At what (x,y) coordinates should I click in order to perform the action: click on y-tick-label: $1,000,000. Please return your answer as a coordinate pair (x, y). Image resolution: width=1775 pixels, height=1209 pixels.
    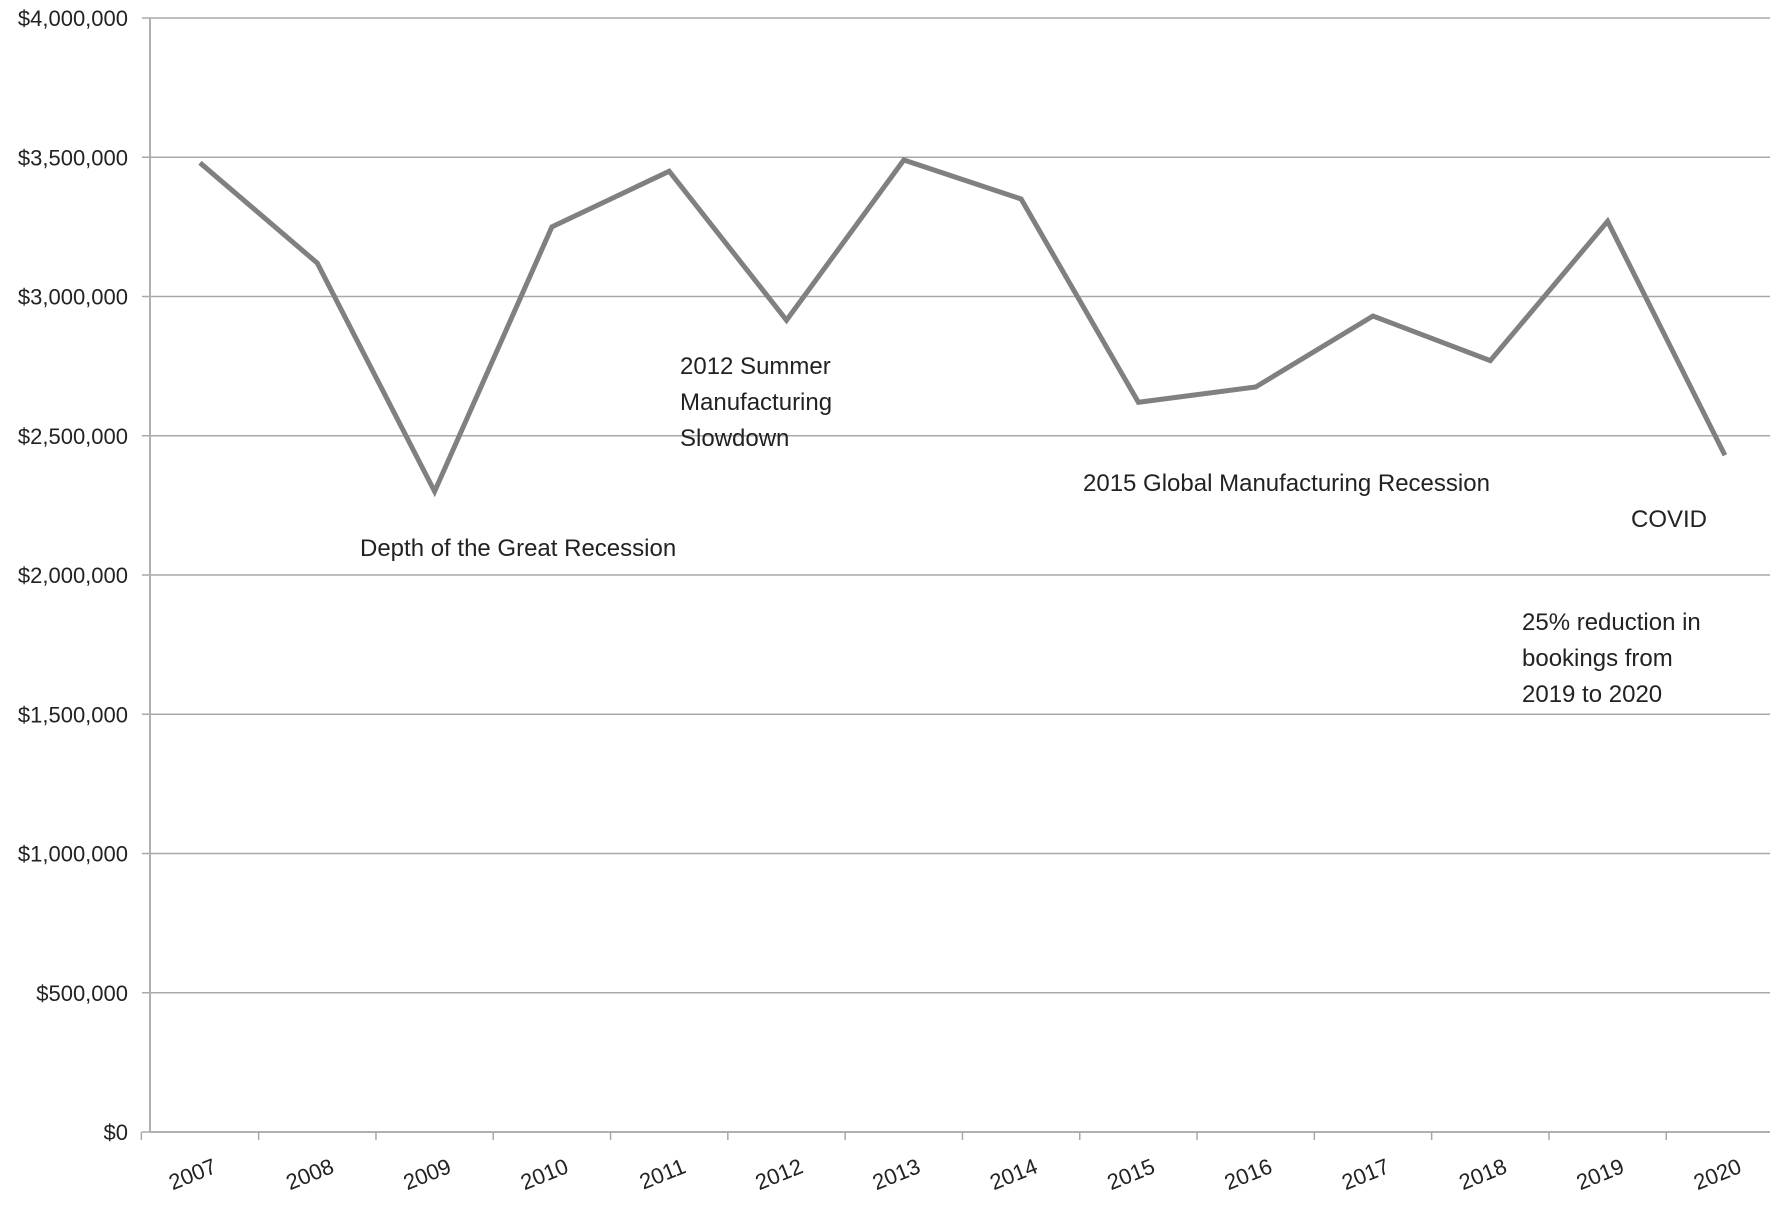
    Looking at the image, I should click on (73, 854).